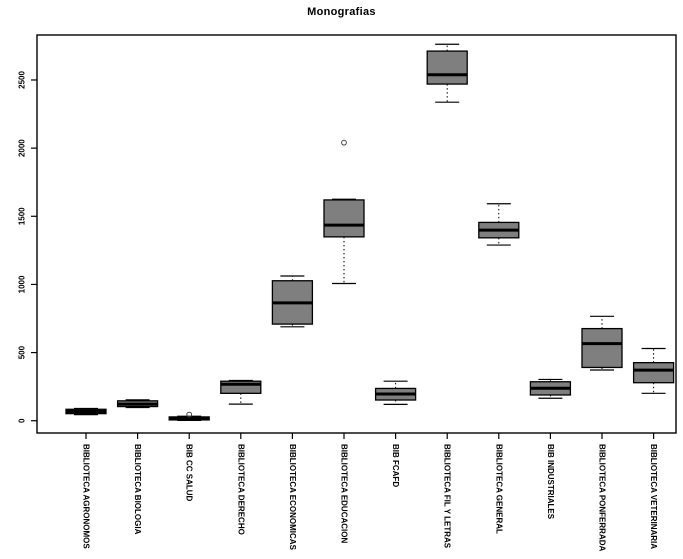  I want to click on x-axis-tick-label: BIBLIOTECA AGRONOMOS, so click(86, 496).